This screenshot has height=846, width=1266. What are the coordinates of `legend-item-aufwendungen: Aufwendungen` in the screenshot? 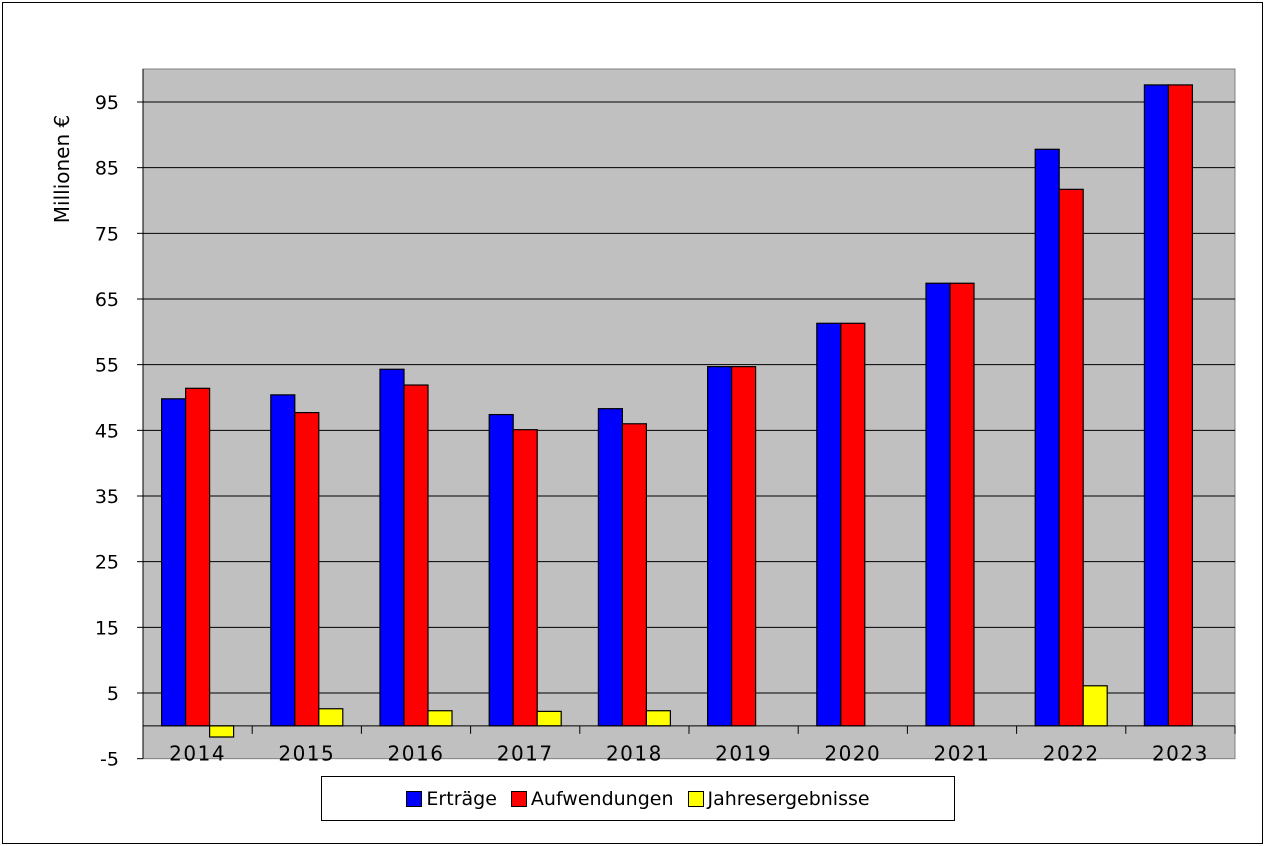 It's located at (592, 798).